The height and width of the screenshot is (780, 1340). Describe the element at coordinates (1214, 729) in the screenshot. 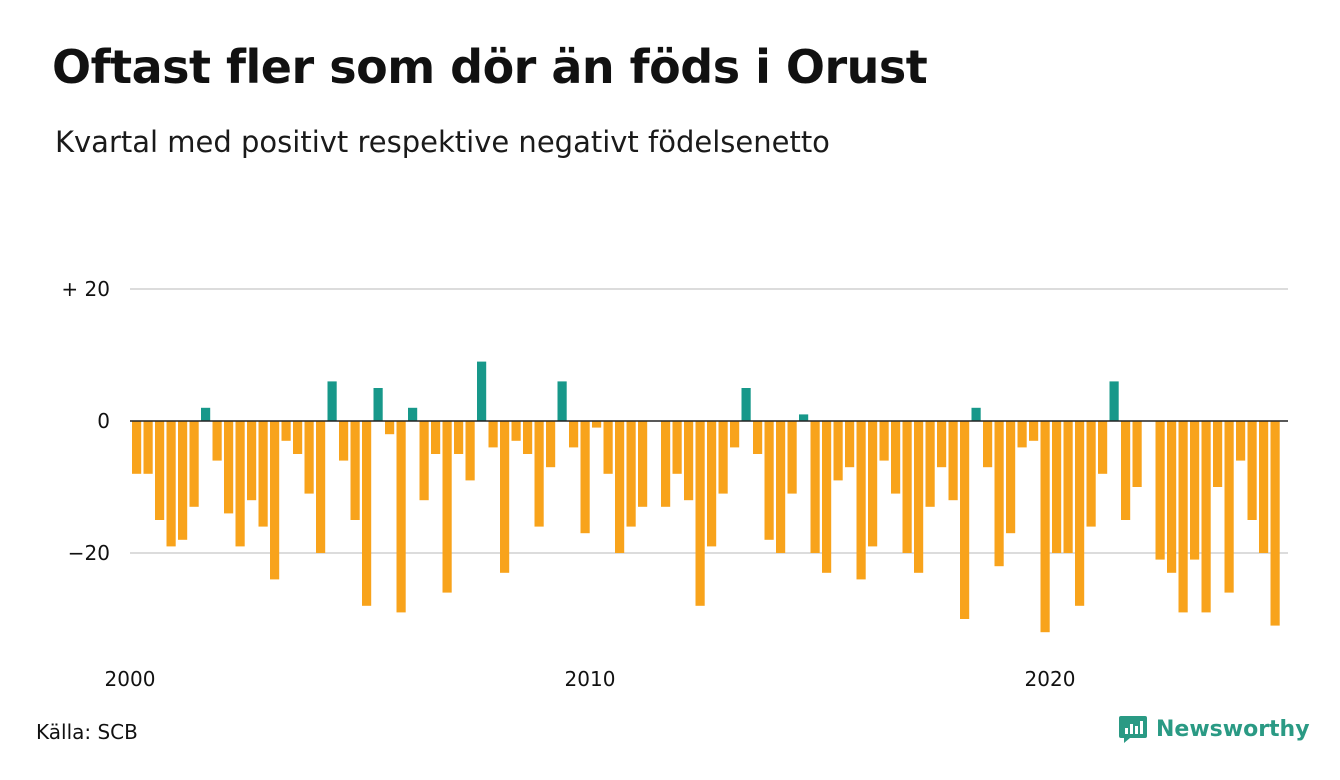

I see `brand-logo: Newsworthy` at that location.